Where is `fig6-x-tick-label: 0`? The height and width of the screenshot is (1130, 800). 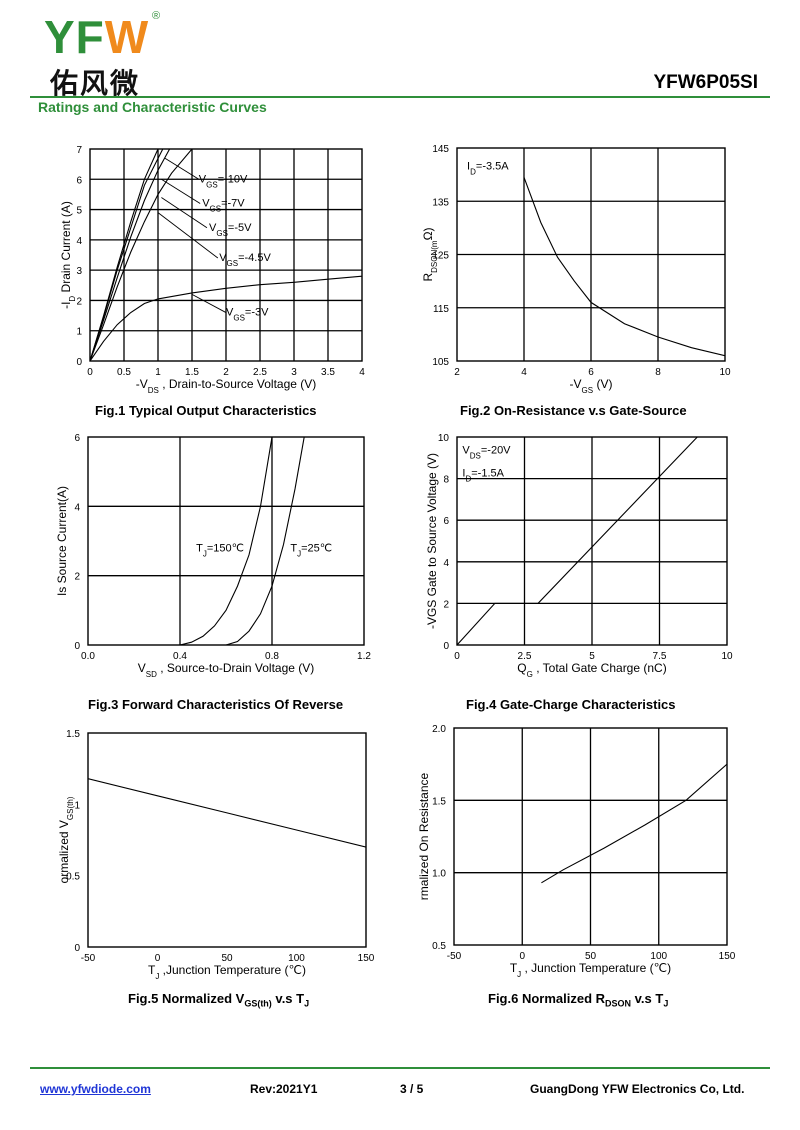
fig6-x-tick-label: 0 is located at coordinates (522, 956).